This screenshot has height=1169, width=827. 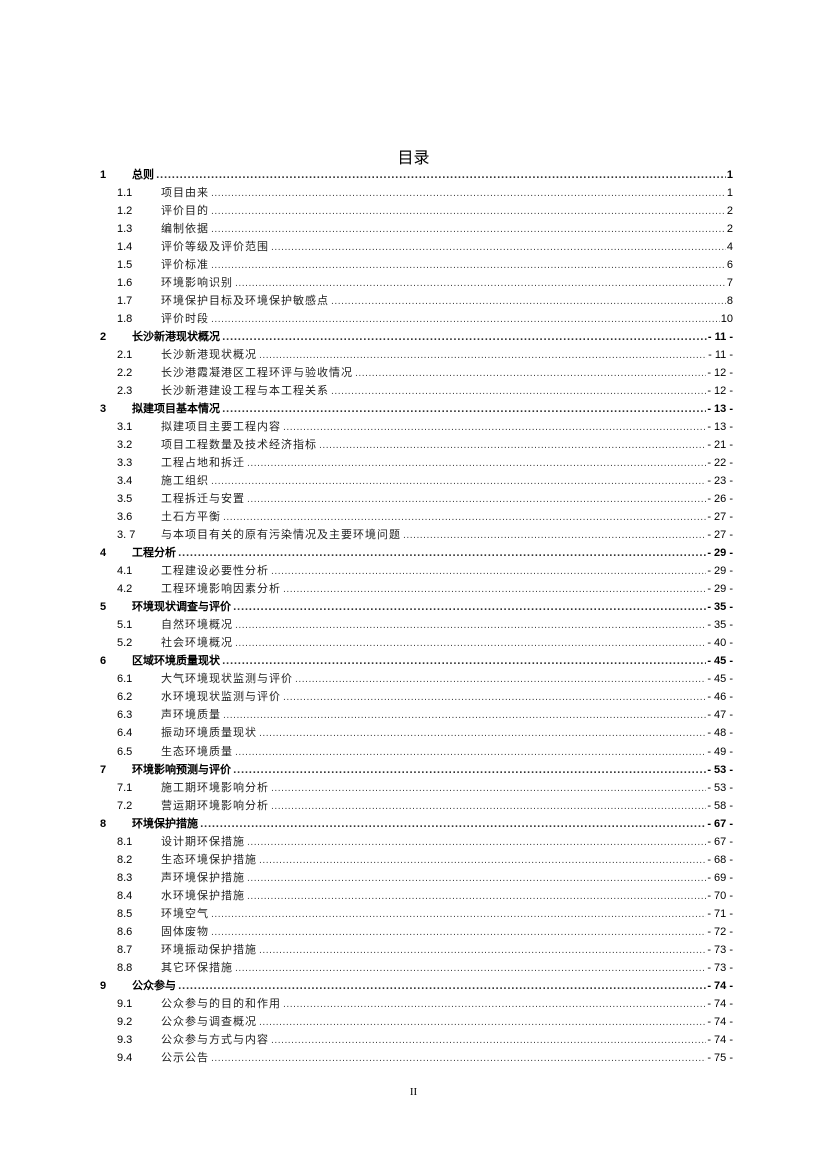 I want to click on entry-page: - 35 -, so click(x=720, y=625).